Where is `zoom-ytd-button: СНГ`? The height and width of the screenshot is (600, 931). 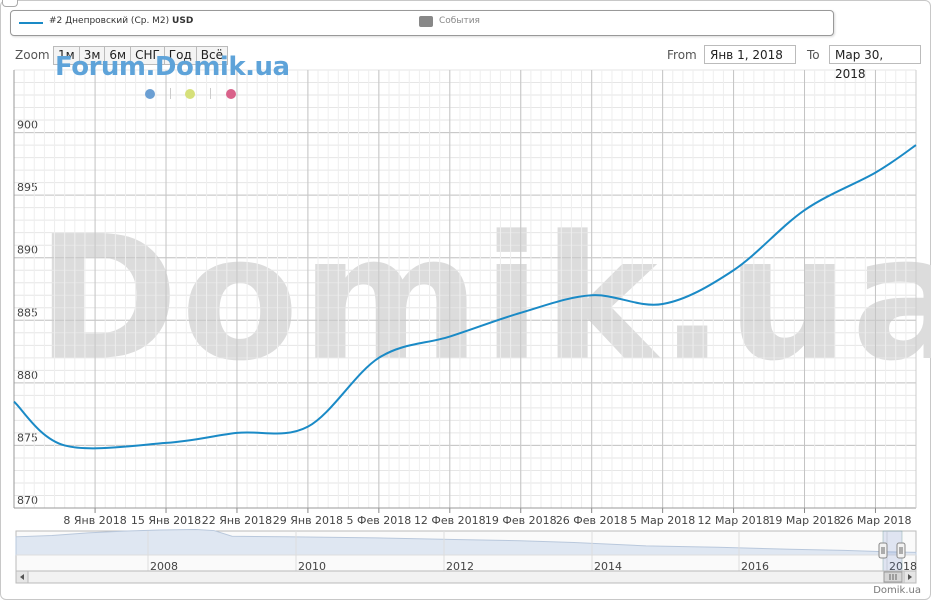
zoom-ytd-button: СНГ is located at coordinates (147, 55).